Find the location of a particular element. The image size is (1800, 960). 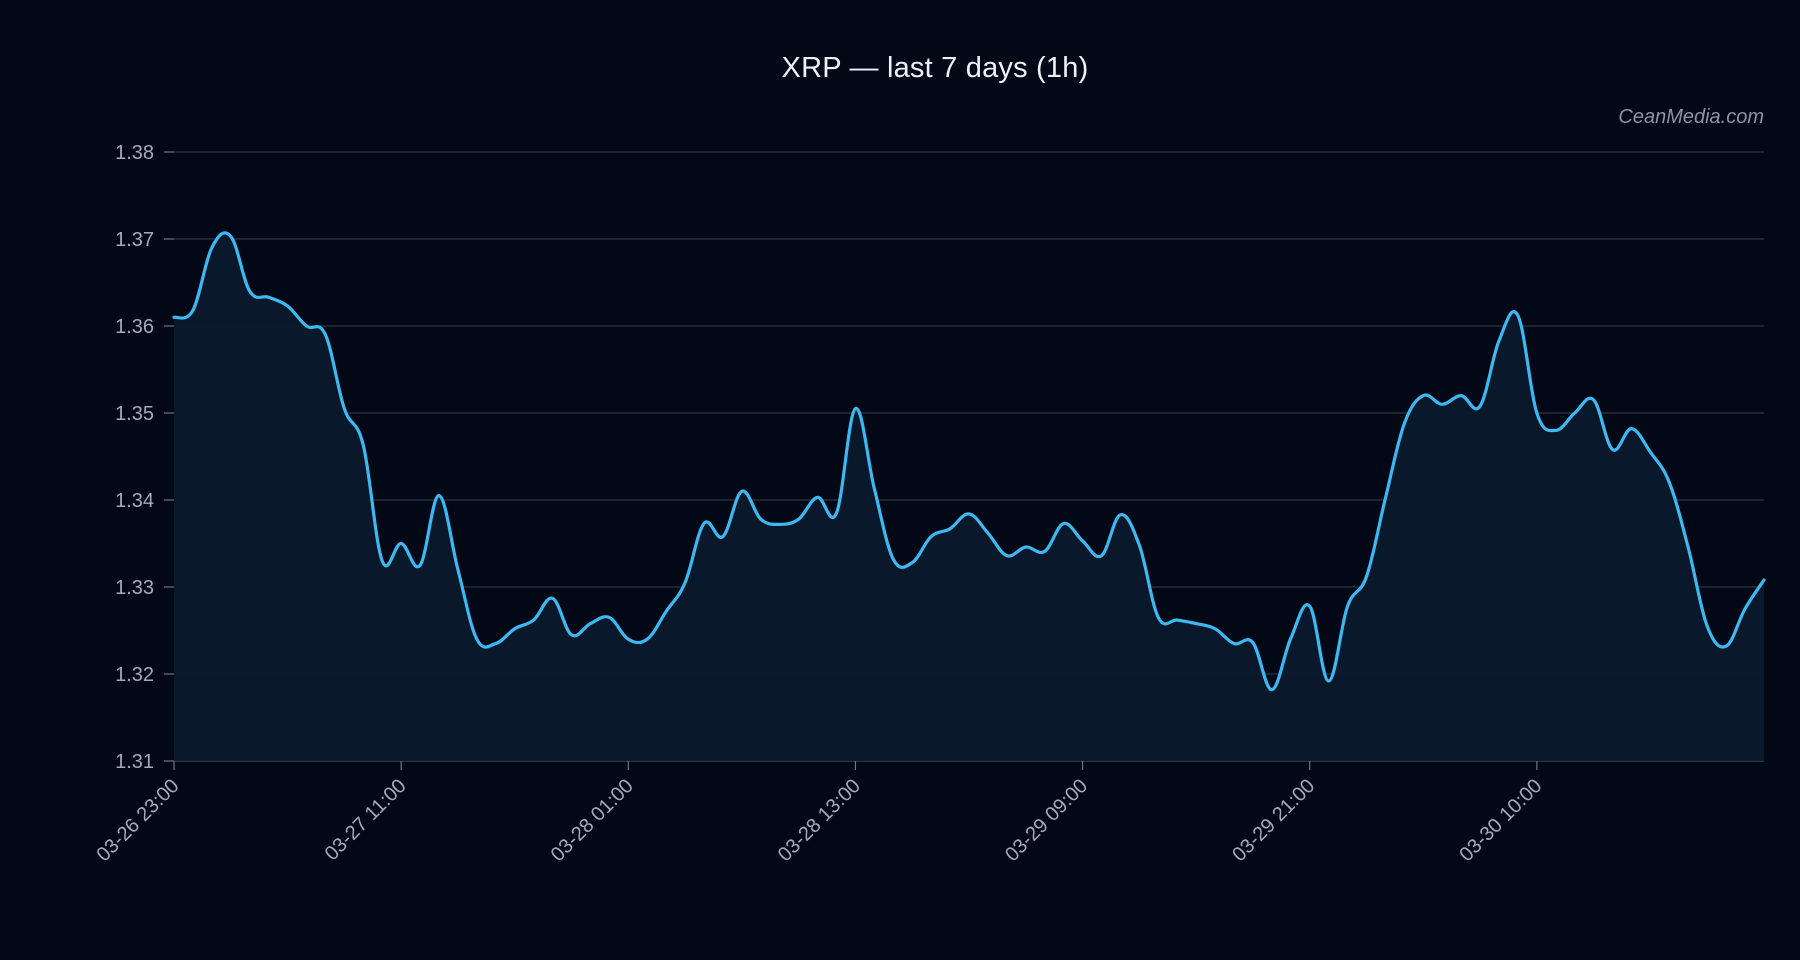

y-tick-label: 1.31 is located at coordinates (134, 762).